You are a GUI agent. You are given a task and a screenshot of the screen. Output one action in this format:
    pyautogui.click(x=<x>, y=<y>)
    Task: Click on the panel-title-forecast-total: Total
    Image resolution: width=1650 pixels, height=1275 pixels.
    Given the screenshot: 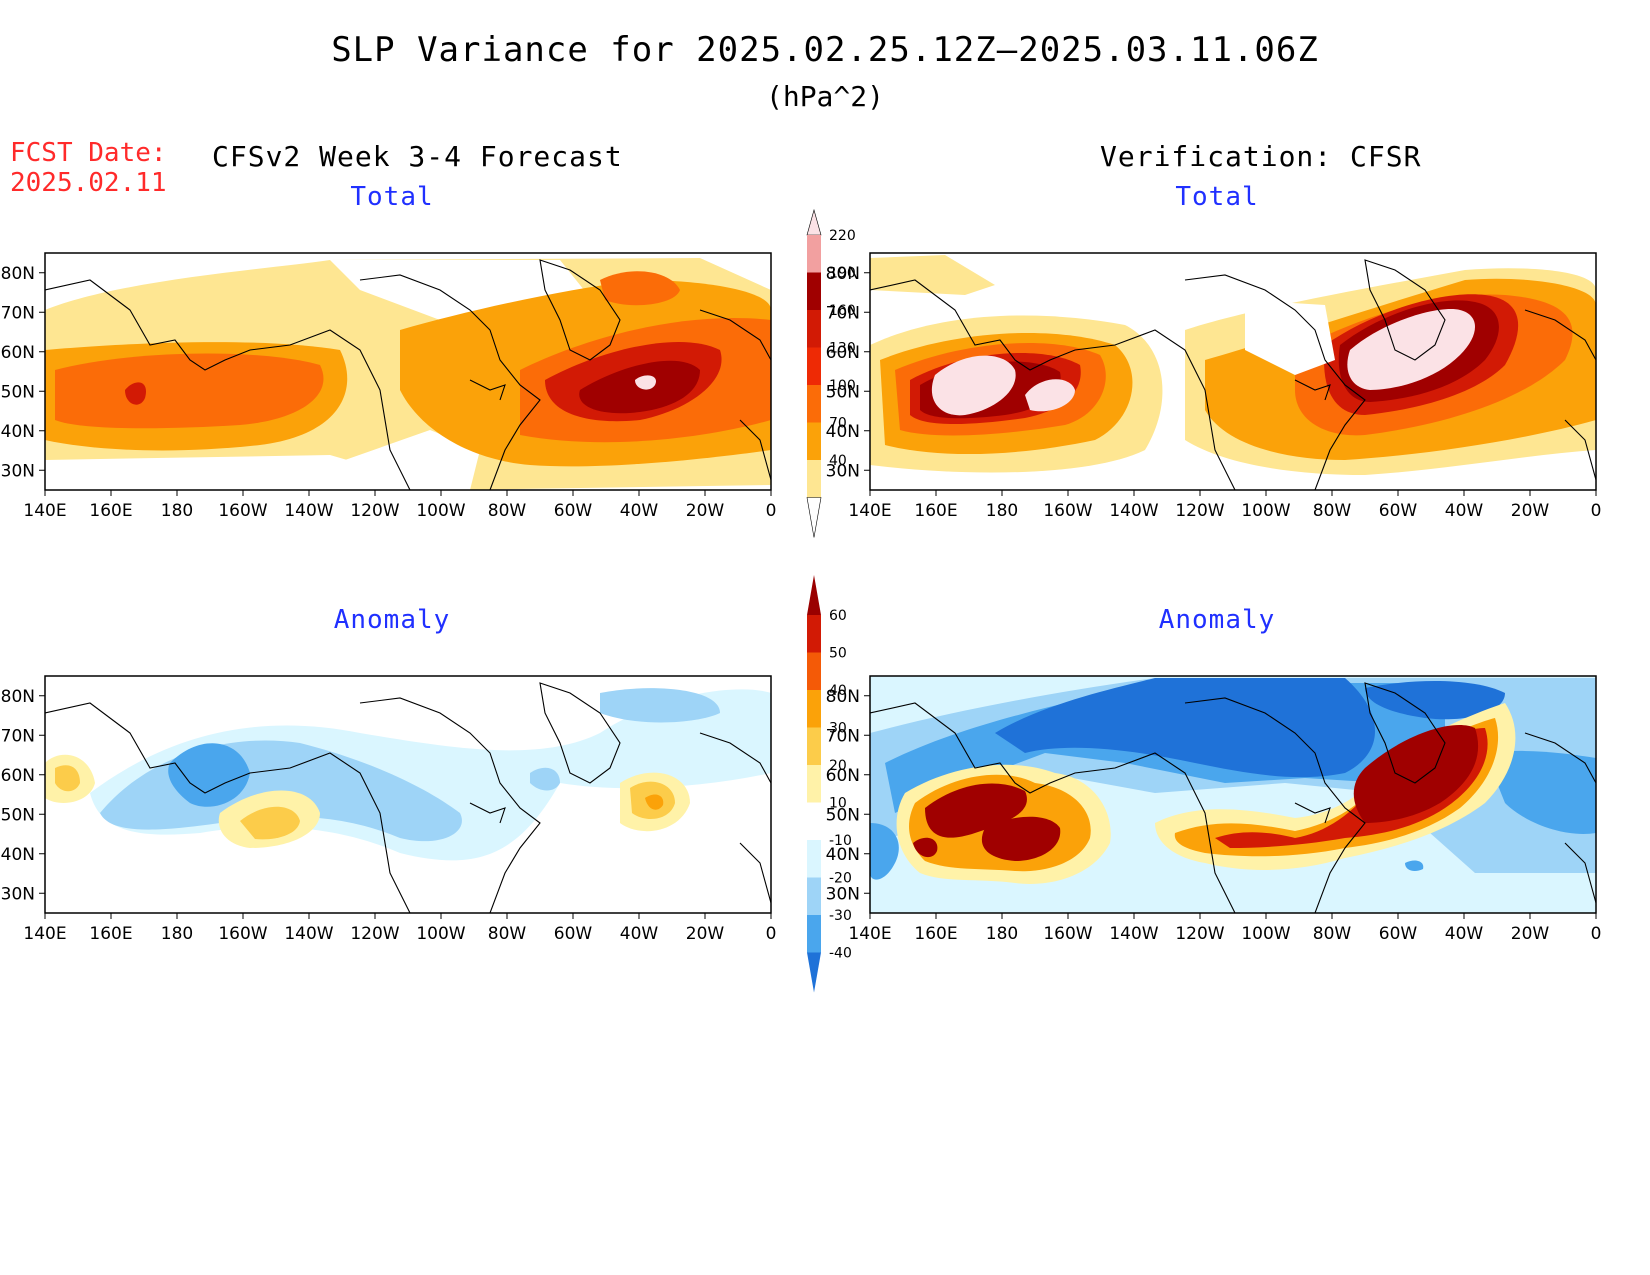 What is the action you would take?
    pyautogui.click(x=392, y=197)
    